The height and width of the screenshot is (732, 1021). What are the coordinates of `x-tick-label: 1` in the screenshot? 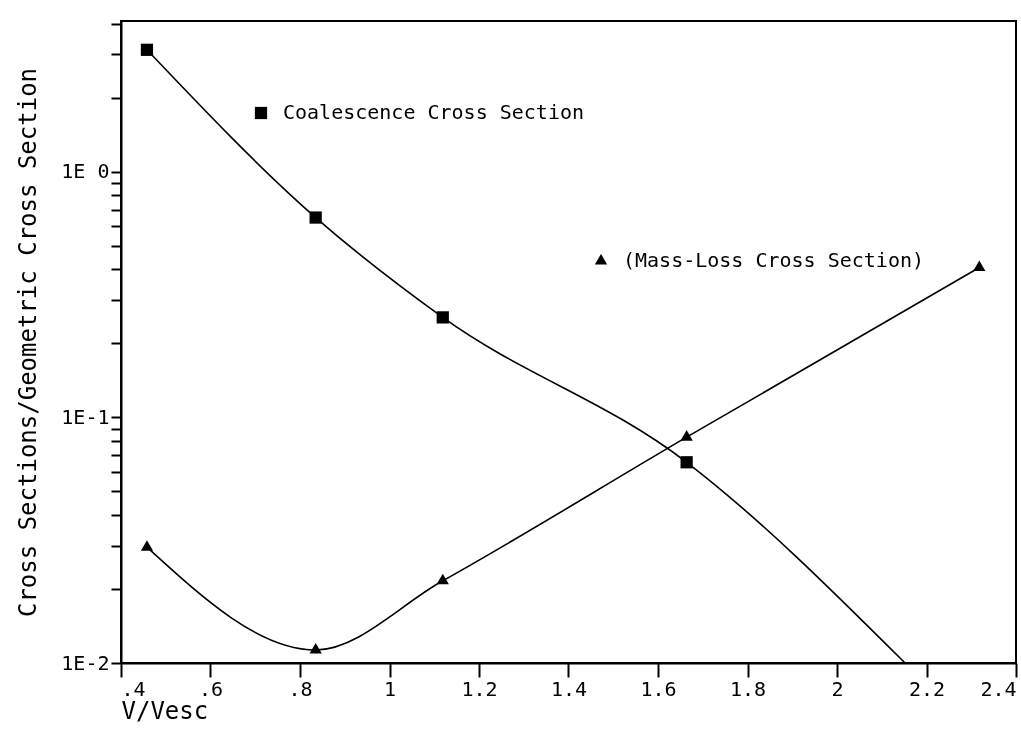 It's located at (390, 688).